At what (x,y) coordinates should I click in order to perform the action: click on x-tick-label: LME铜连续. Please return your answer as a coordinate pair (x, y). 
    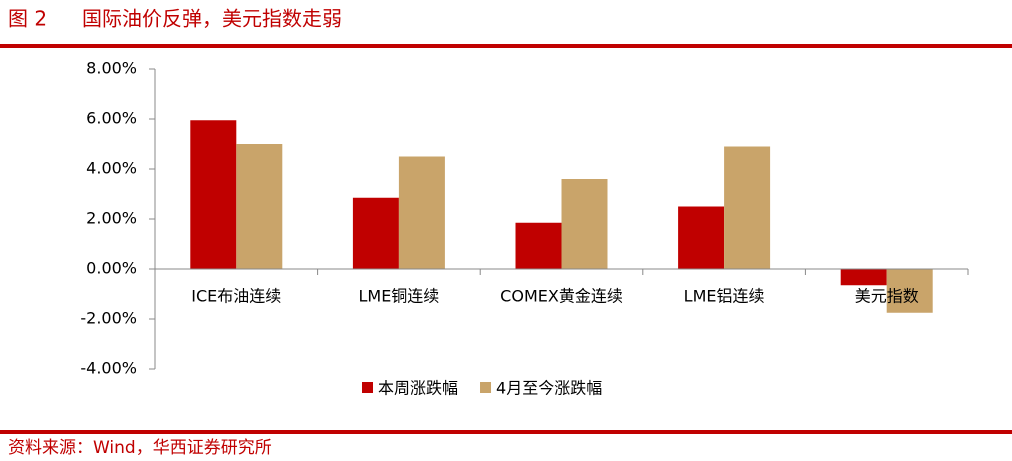
    Looking at the image, I should click on (398, 296).